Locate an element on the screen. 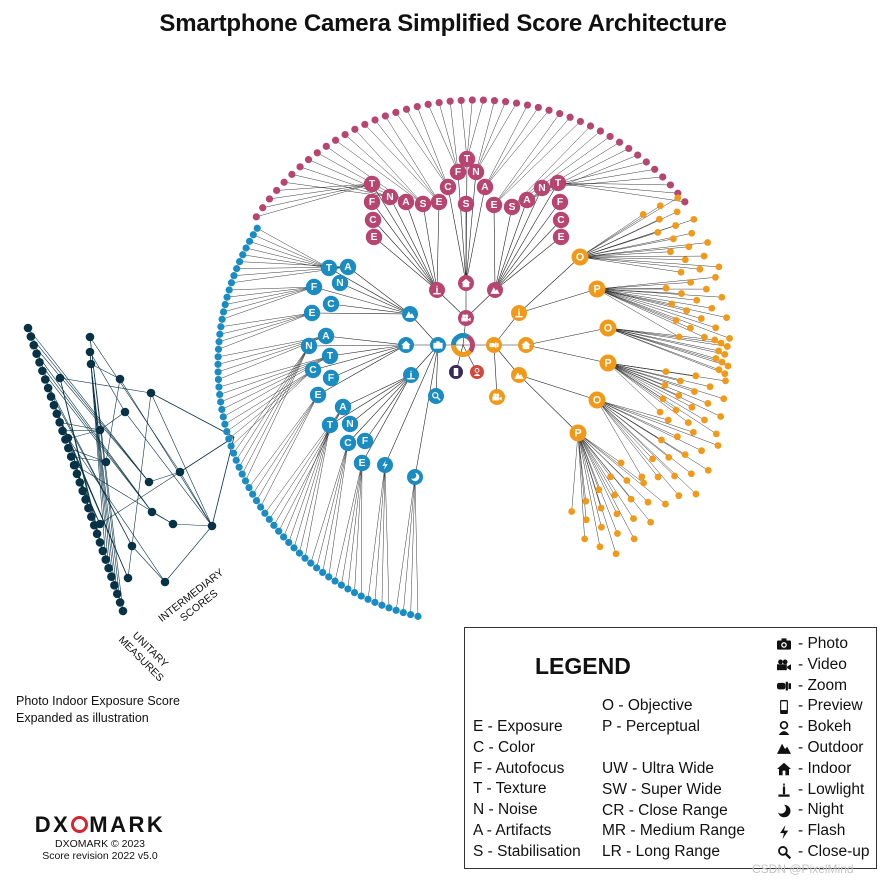 Image resolution: width=886 pixels, height=882 pixels. video-attribute-node: F is located at coordinates (372, 202).